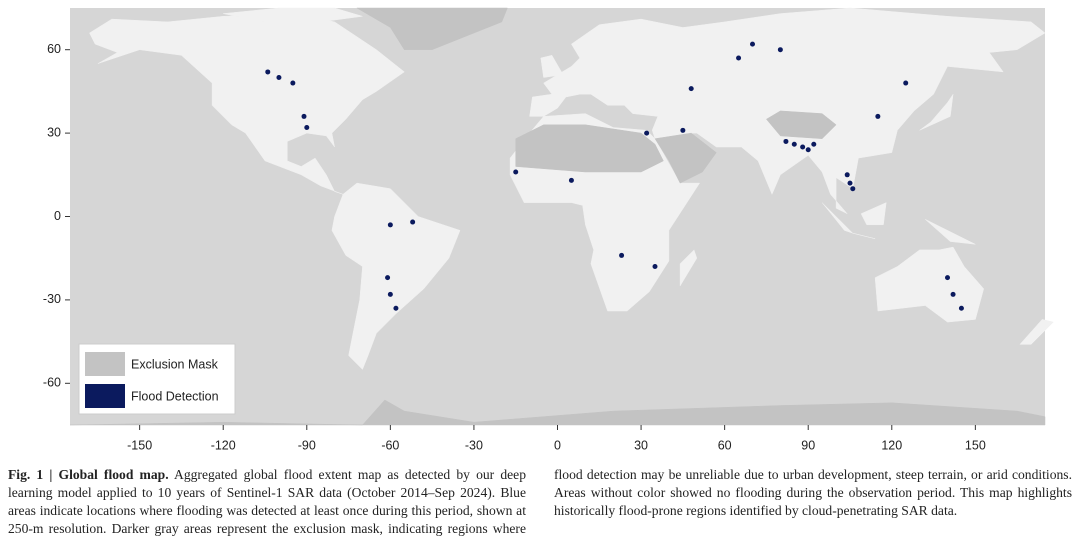  Describe the element at coordinates (641, 445) in the screenshot. I see `x-tick-label: 30` at that location.